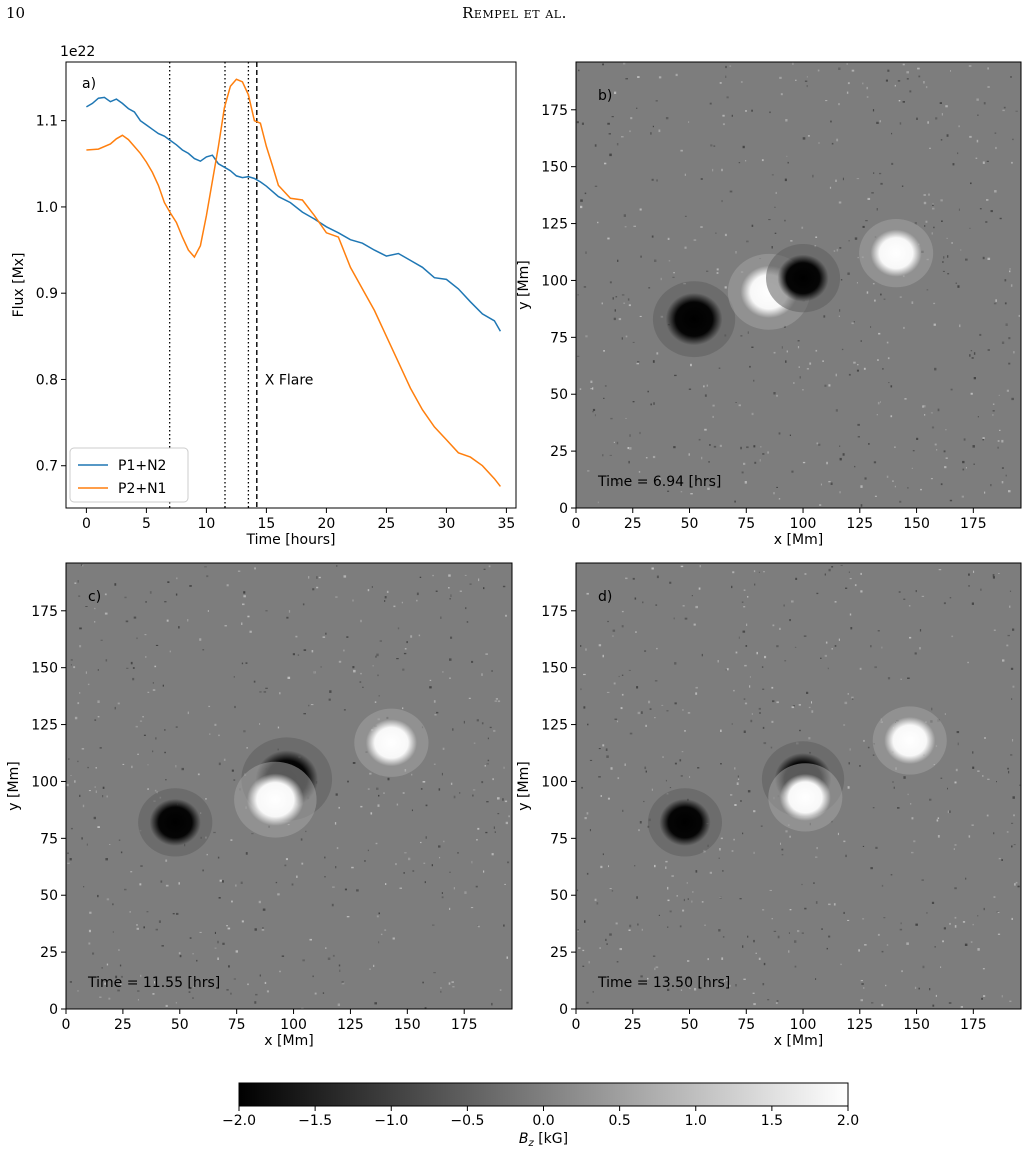  What do you see at coordinates (554, 782) in the screenshot?
I see `y-tick-label: 100` at bounding box center [554, 782].